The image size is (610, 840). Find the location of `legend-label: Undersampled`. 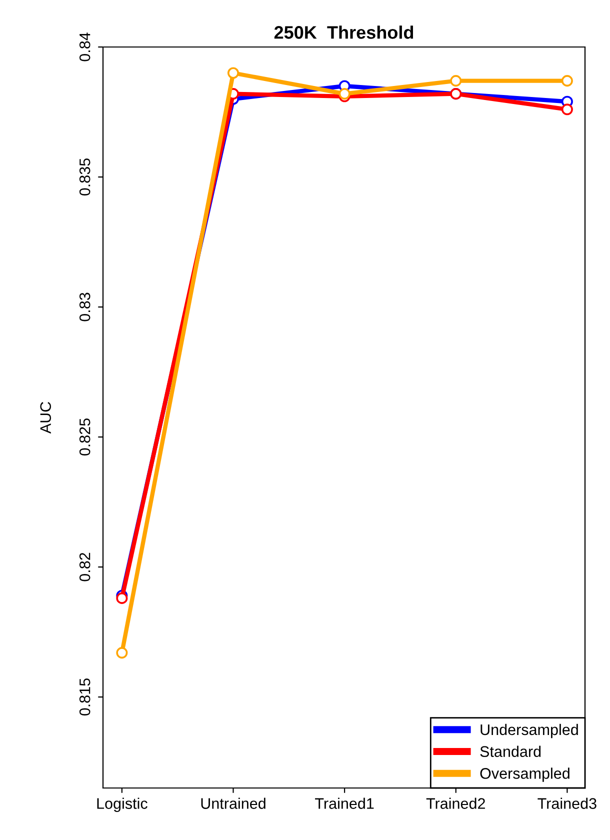

legend-label: Undersampled is located at coordinates (529, 731).